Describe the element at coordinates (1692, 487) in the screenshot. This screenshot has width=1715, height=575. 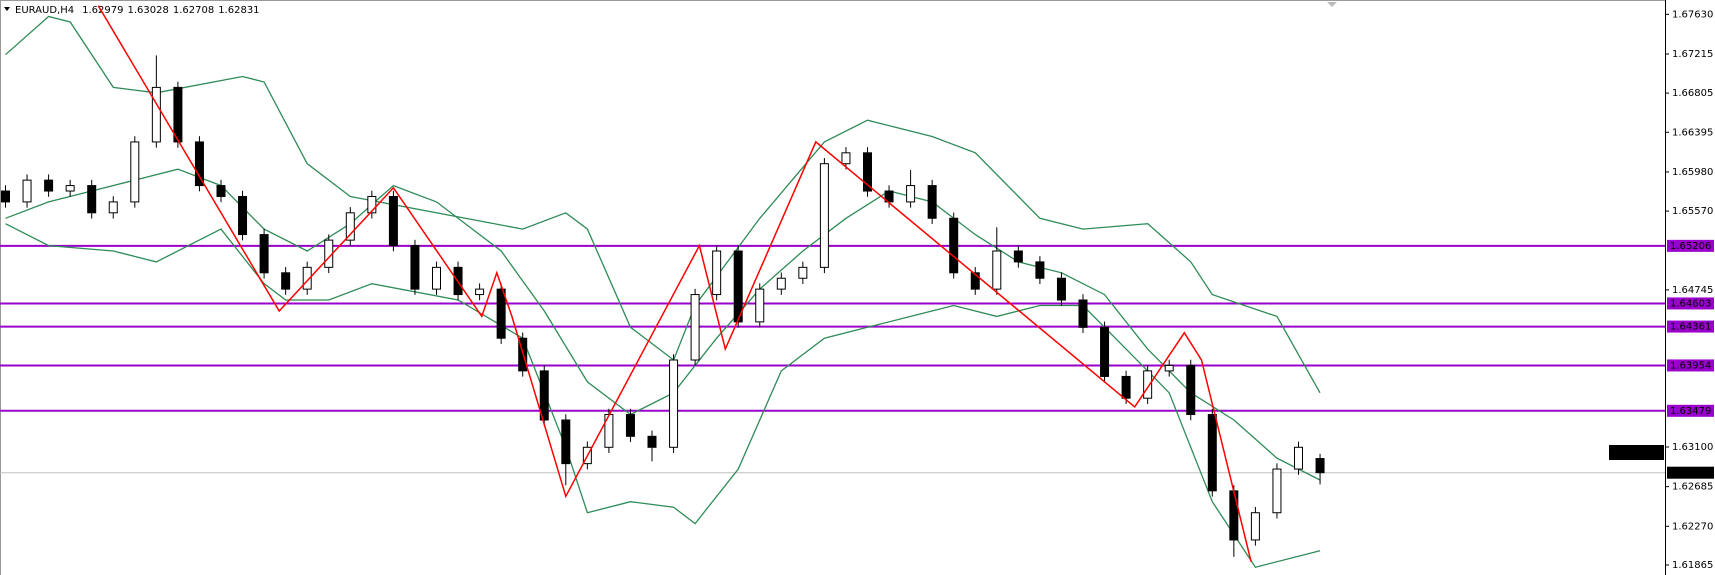
I see `y-tick-label: 1.62685` at that location.